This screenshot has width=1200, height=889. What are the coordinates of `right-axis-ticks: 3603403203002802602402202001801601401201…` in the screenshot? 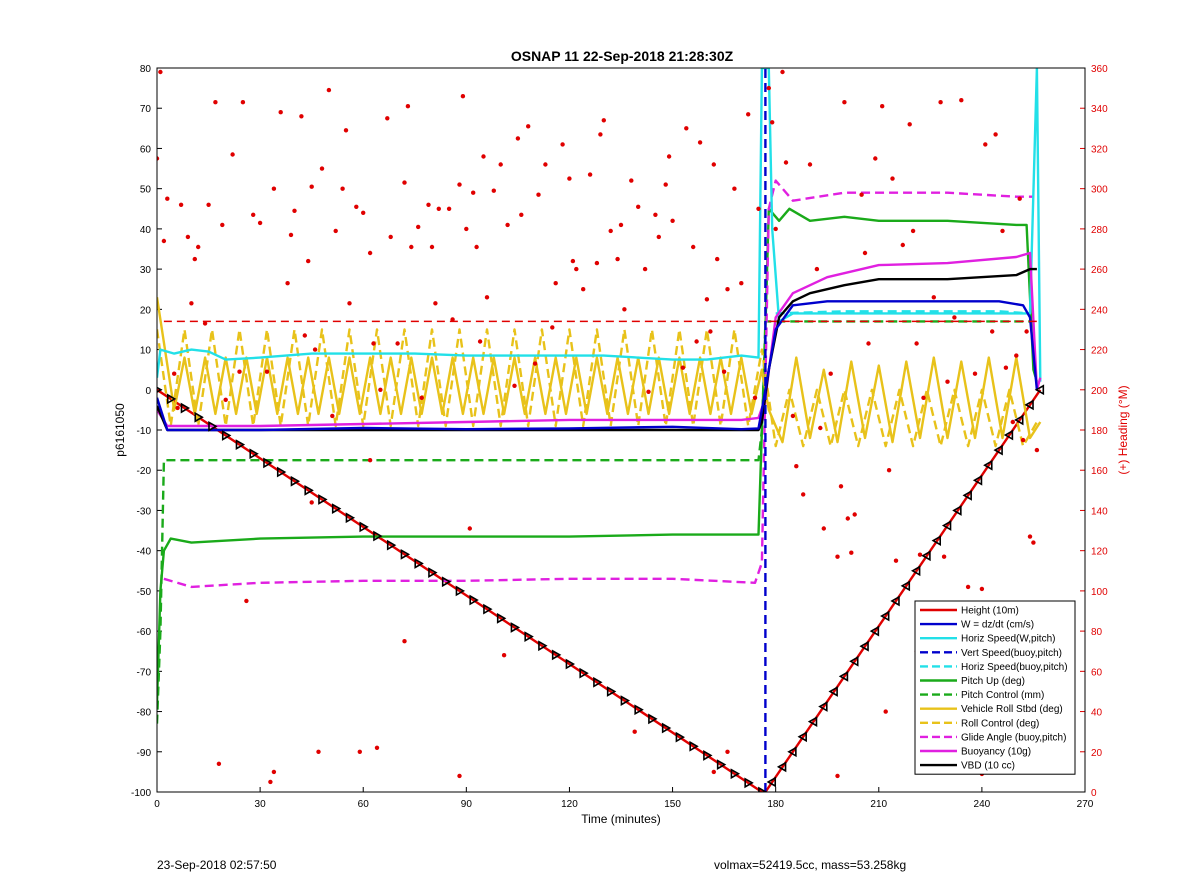 It's located at (1094, 431).